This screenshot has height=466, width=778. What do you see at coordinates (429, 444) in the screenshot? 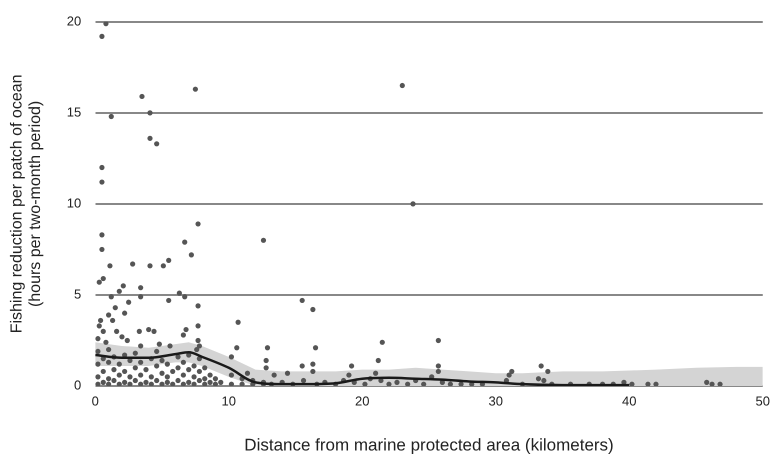
I see `x-axis-title: Distance from marine protected area (kilometers)` at bounding box center [429, 444].